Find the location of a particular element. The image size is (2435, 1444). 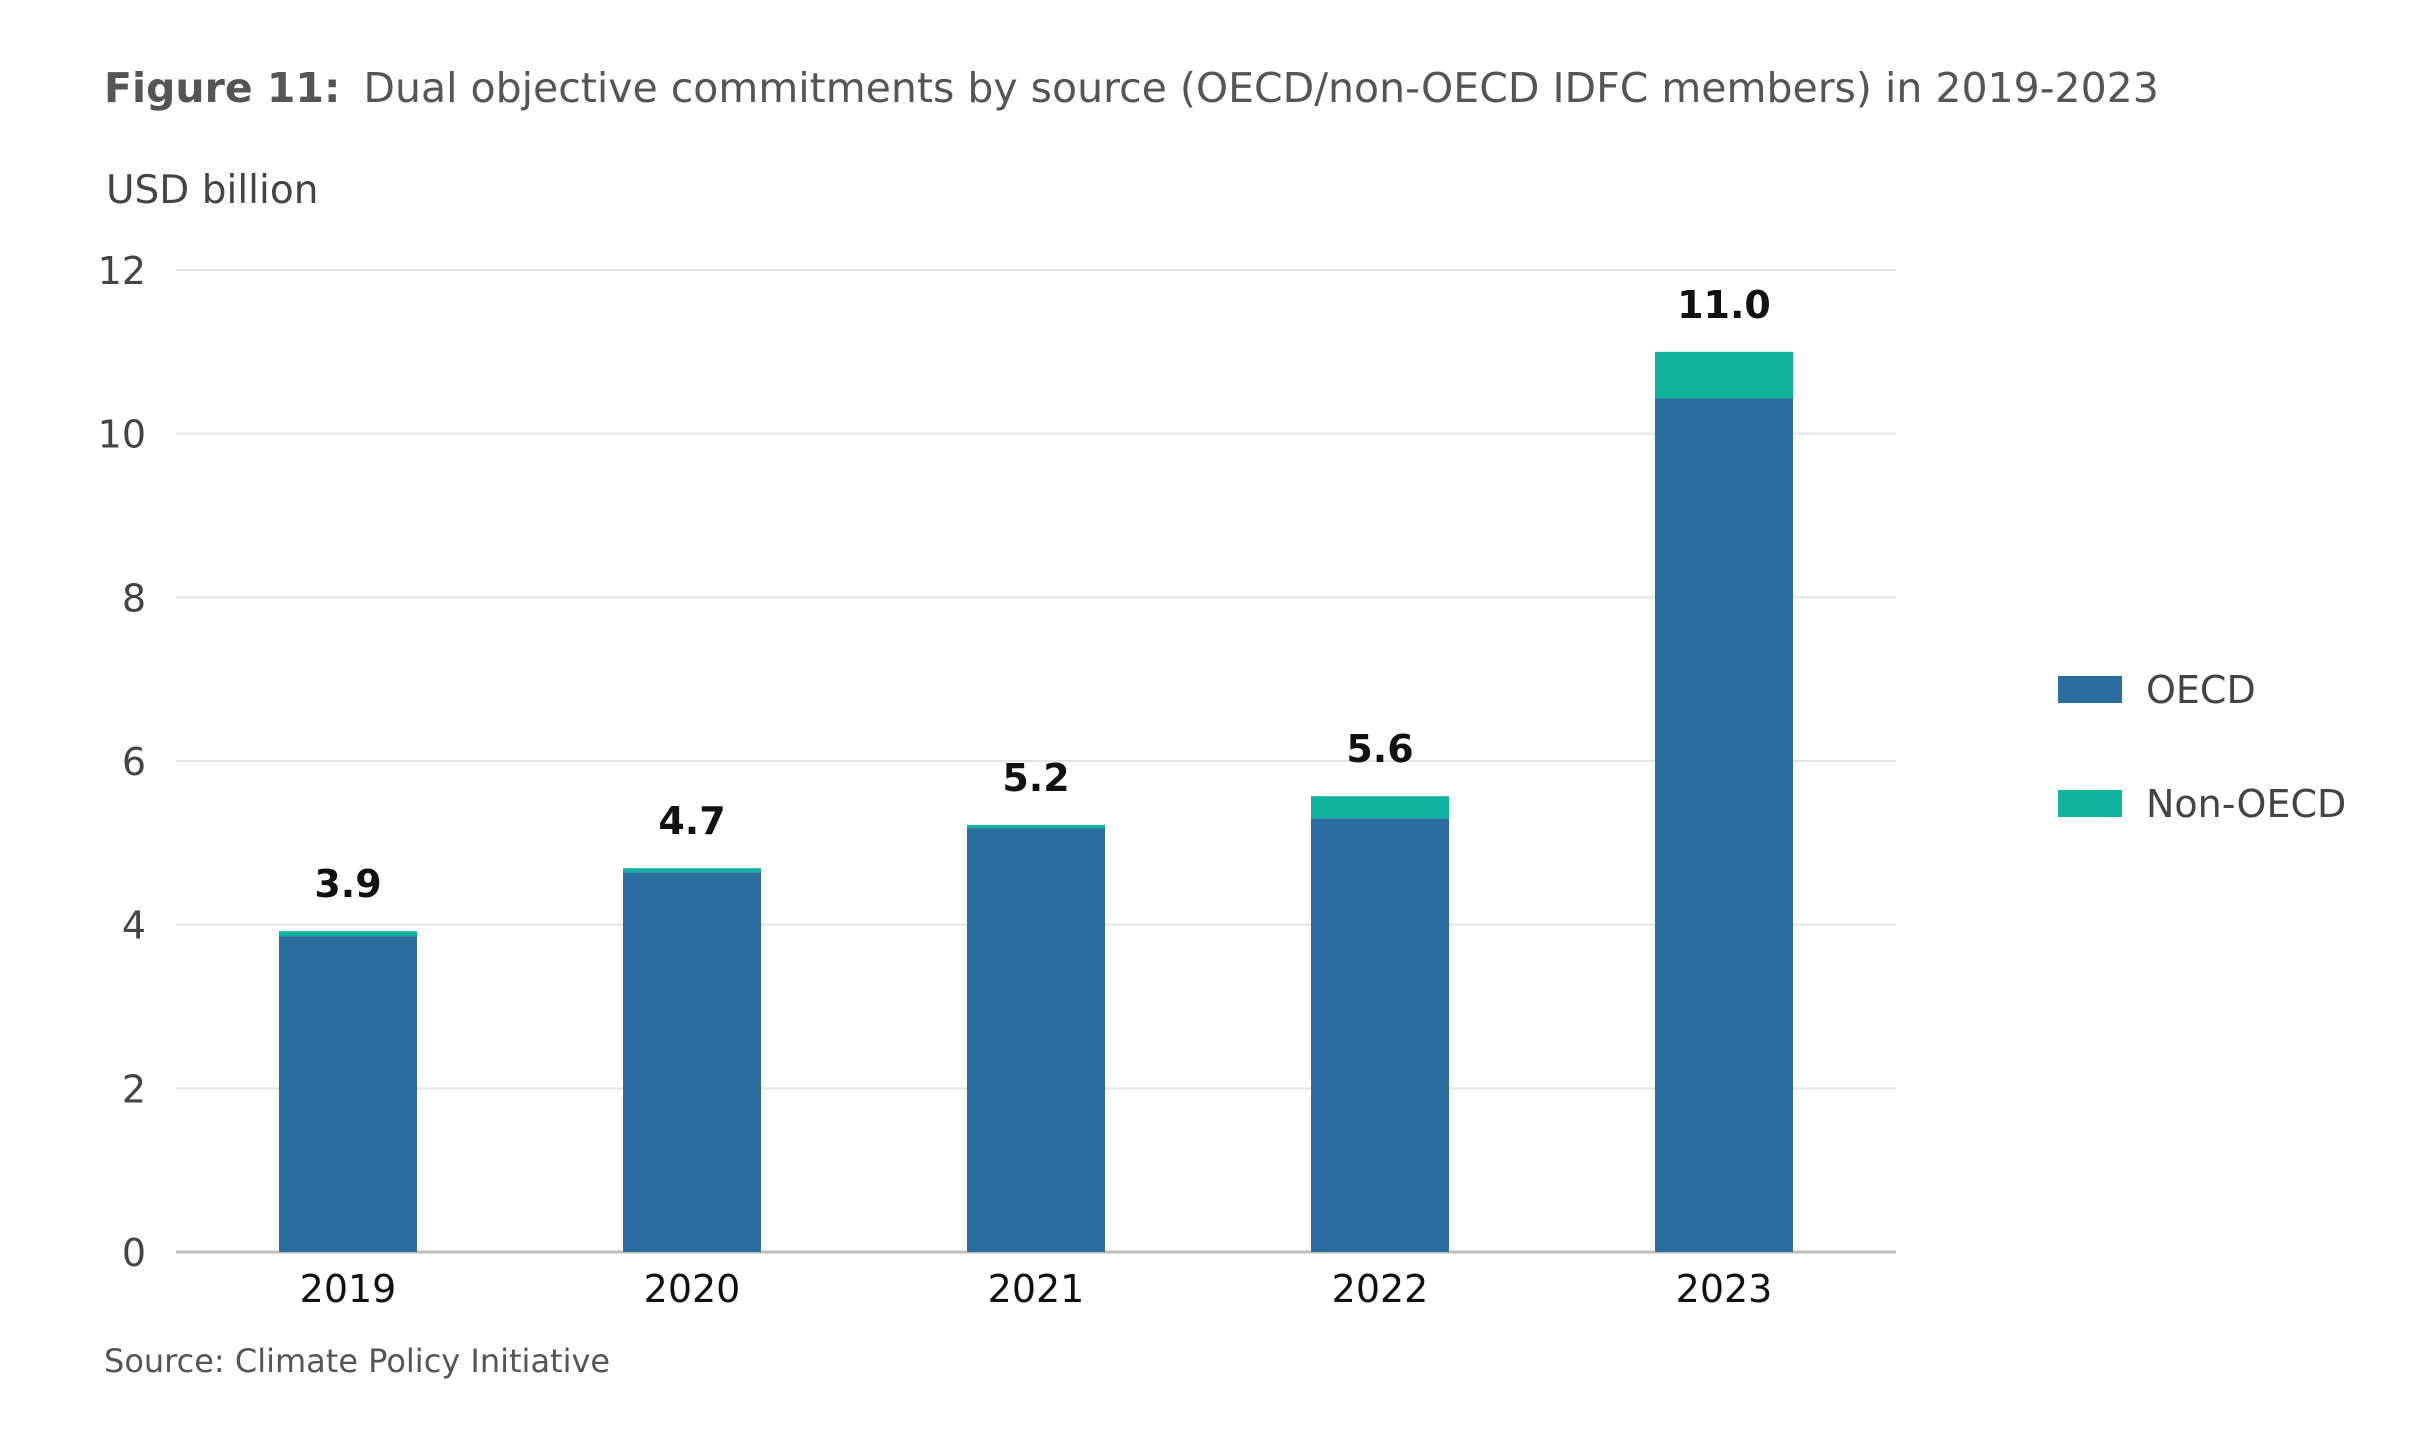

bar-oecd-2020 is located at coordinates (692, 1062).